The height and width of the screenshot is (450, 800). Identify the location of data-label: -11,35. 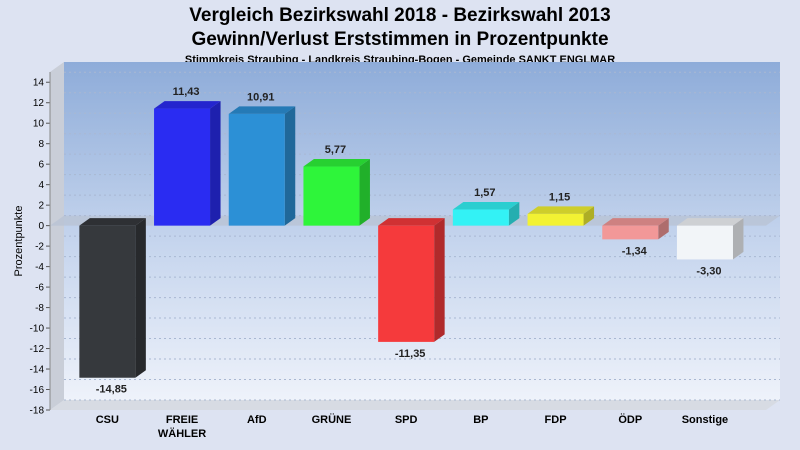
(410, 354).